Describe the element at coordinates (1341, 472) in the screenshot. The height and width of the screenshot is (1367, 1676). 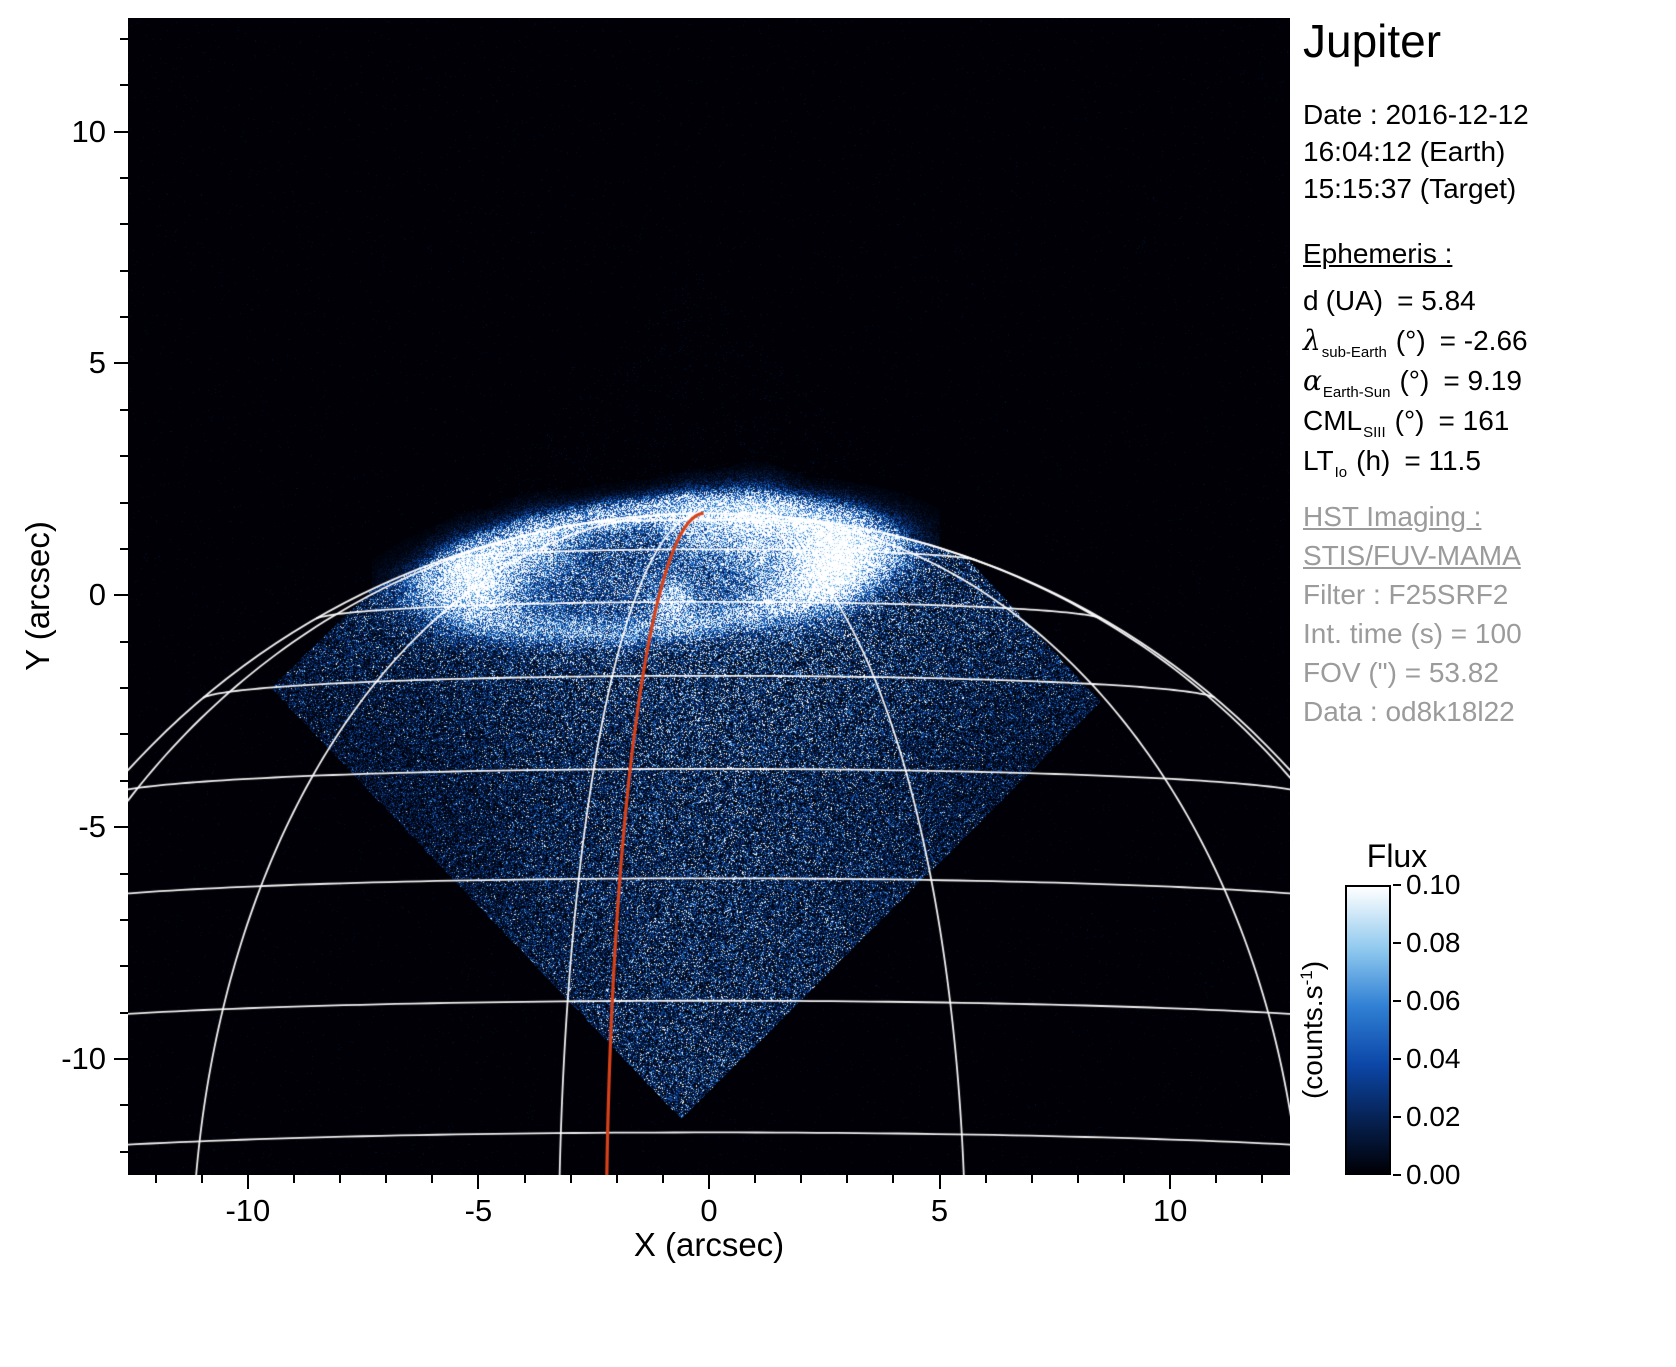
I see `ephemeris-symbol-subscript: Io` at that location.